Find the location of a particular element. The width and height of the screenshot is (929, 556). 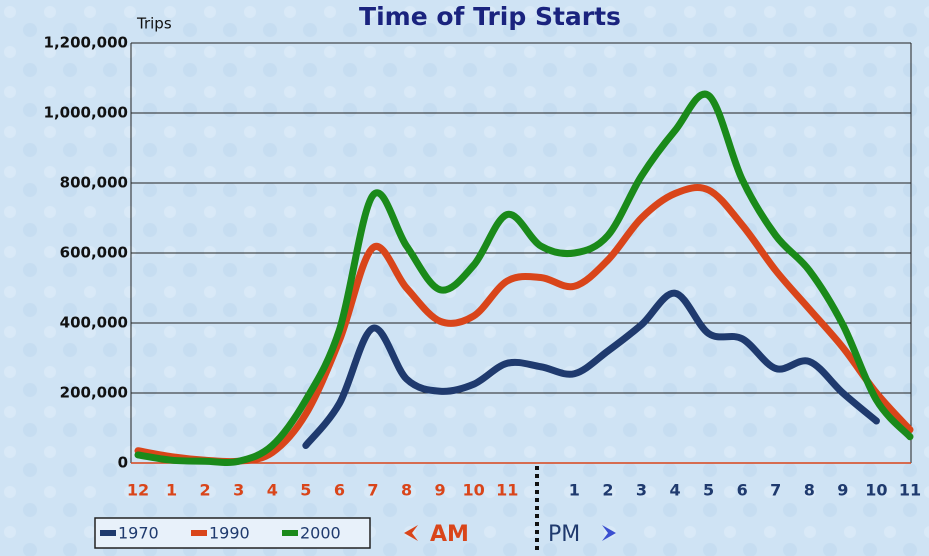

legend-box is located at coordinates (232, 533).